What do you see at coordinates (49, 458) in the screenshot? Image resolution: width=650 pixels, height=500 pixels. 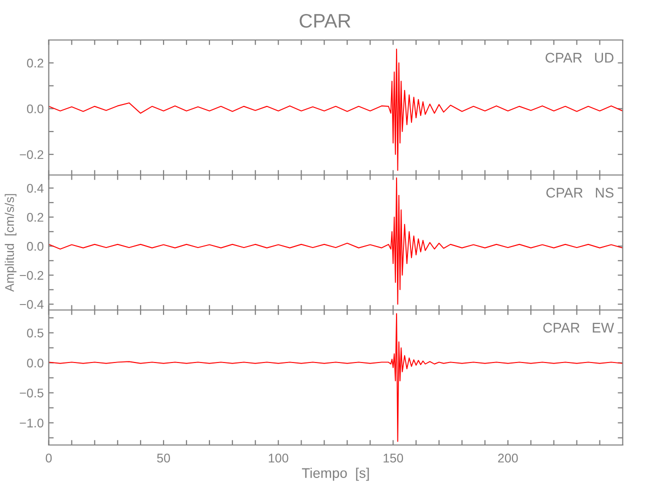 I see `x-tick-label: 0` at bounding box center [49, 458].